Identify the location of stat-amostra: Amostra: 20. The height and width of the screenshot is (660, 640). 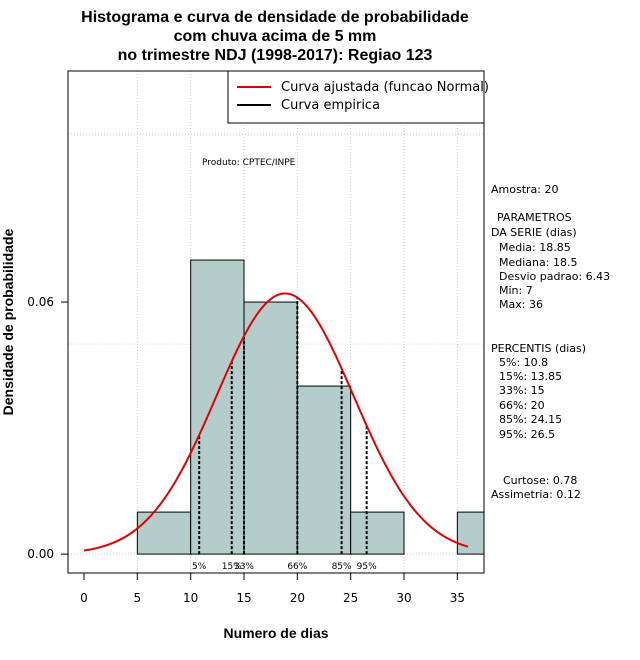
(524, 189).